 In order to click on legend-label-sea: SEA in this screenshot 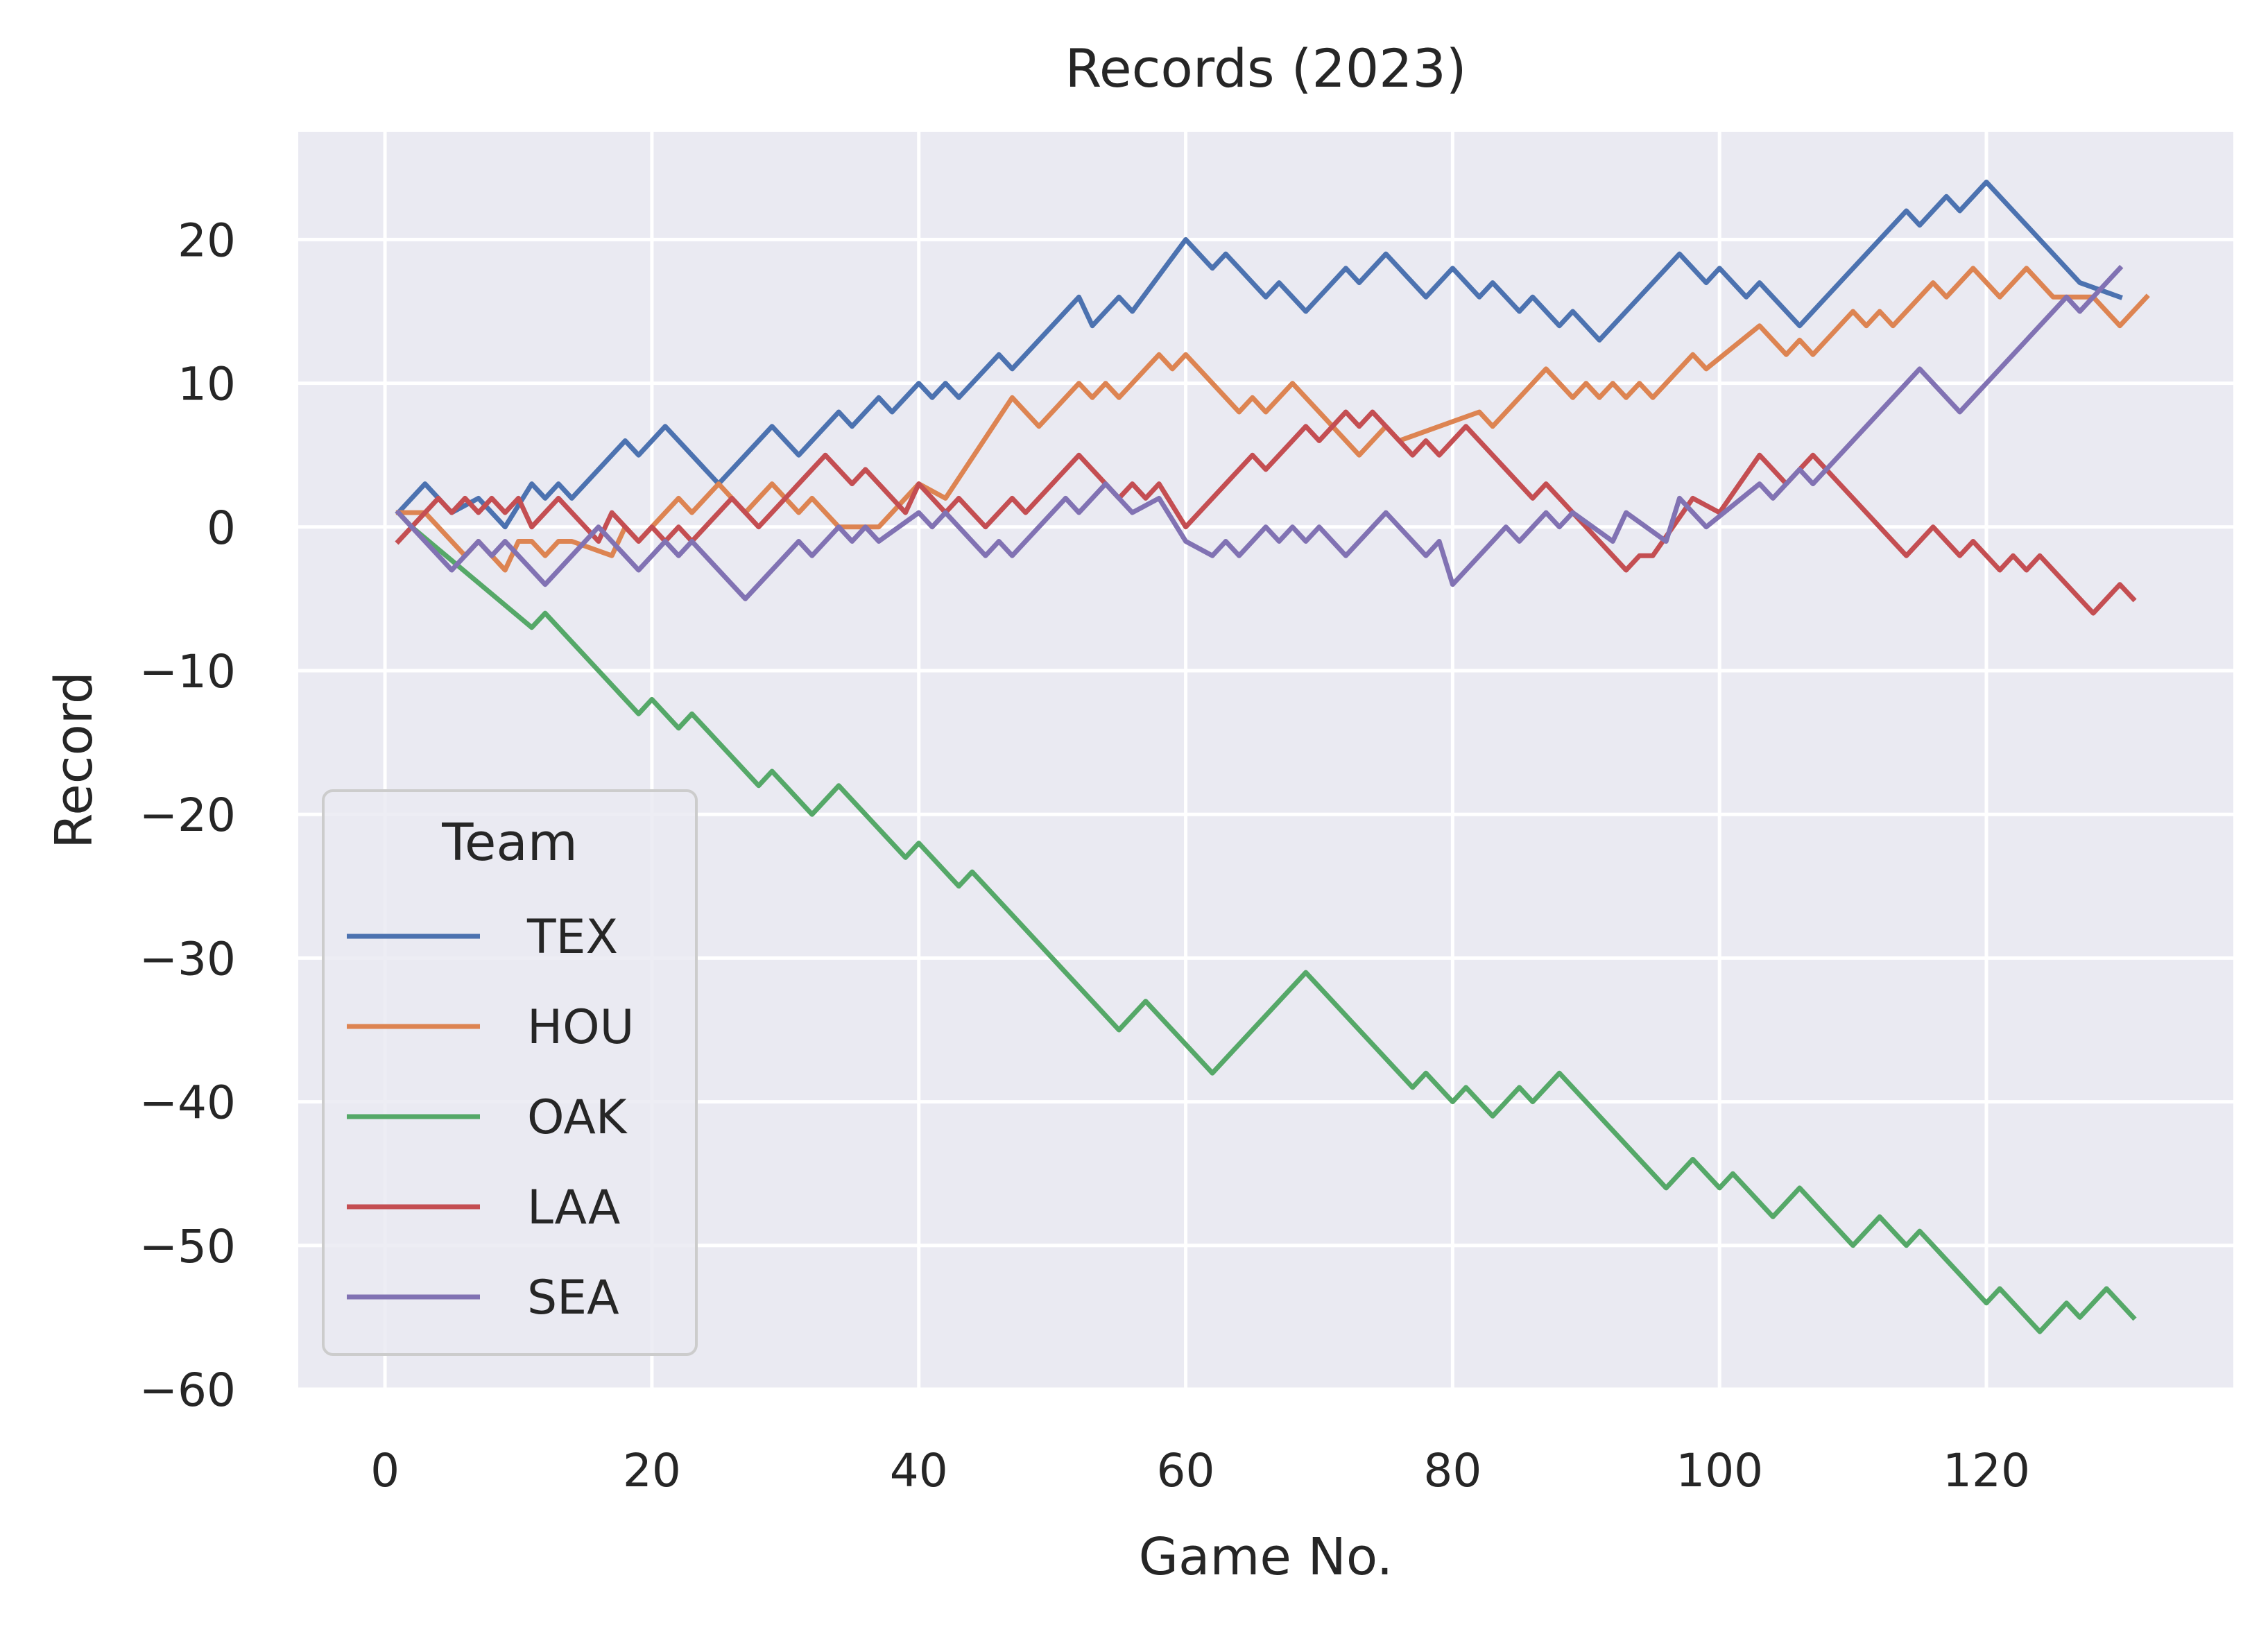, I will do `click(573, 1298)`.